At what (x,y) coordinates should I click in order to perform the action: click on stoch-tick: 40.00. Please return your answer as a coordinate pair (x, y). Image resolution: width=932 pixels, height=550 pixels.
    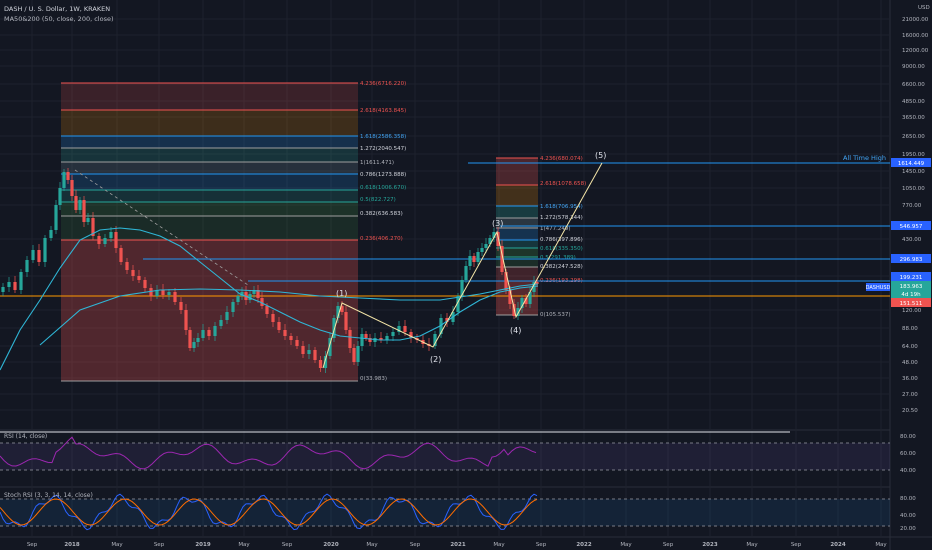
    Looking at the image, I should click on (908, 516).